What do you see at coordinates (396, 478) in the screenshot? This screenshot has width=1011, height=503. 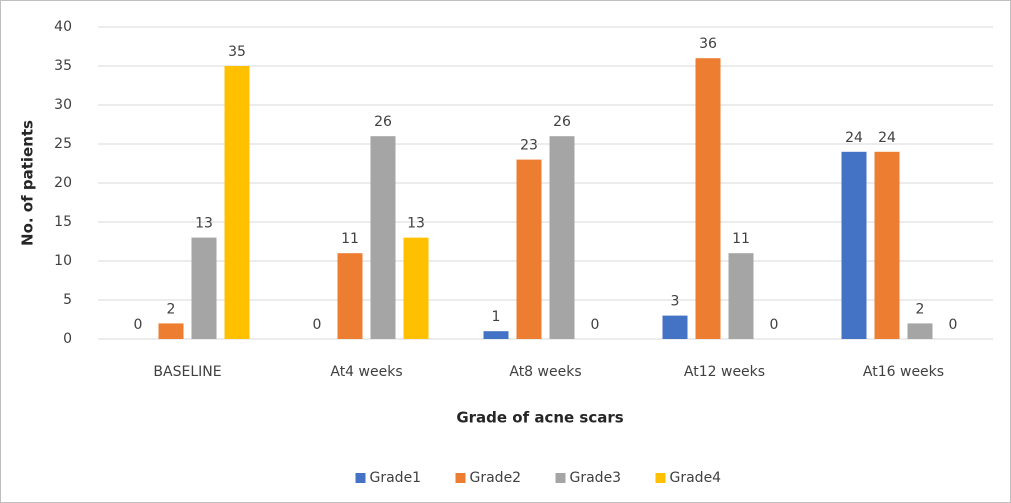 I see `legend-label: Grade1` at bounding box center [396, 478].